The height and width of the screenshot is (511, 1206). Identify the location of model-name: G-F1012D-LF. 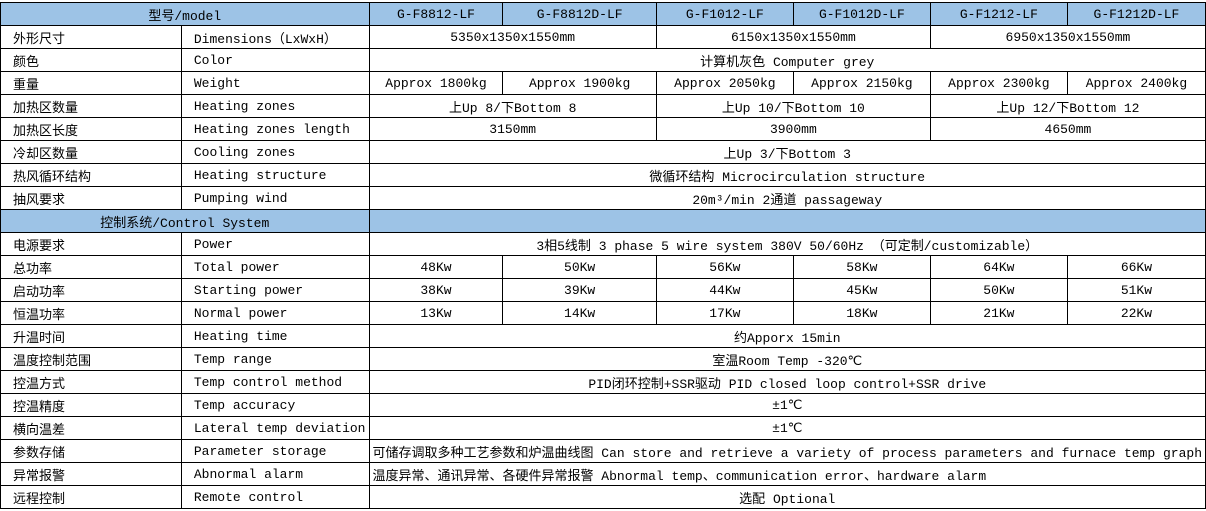
(861, 14).